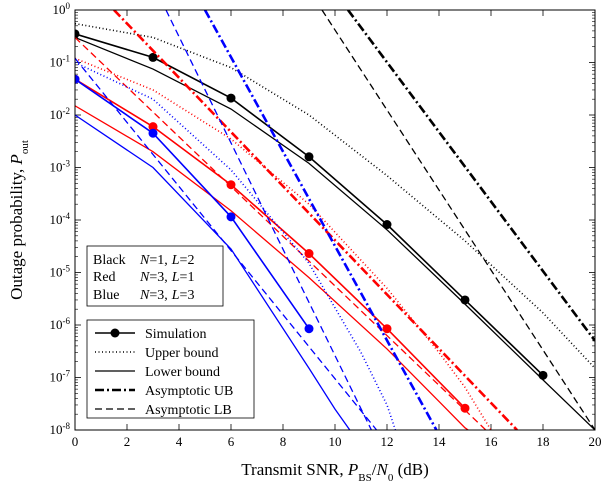 This screenshot has height=484, width=604. I want to click on y-tick-label: 10⁻², so click(60, 114).